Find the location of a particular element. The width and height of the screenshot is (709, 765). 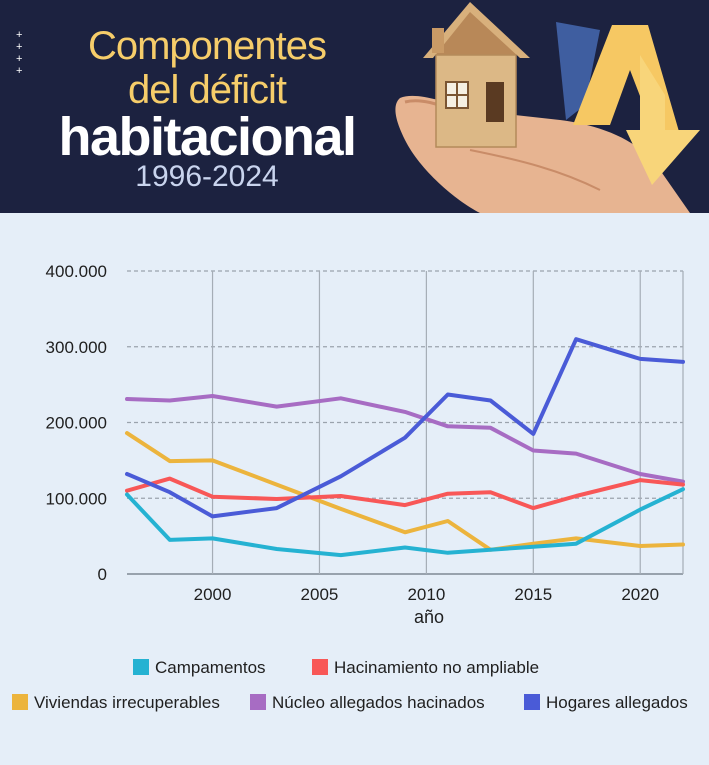

x-tick-label: 2015 is located at coordinates (533, 594).